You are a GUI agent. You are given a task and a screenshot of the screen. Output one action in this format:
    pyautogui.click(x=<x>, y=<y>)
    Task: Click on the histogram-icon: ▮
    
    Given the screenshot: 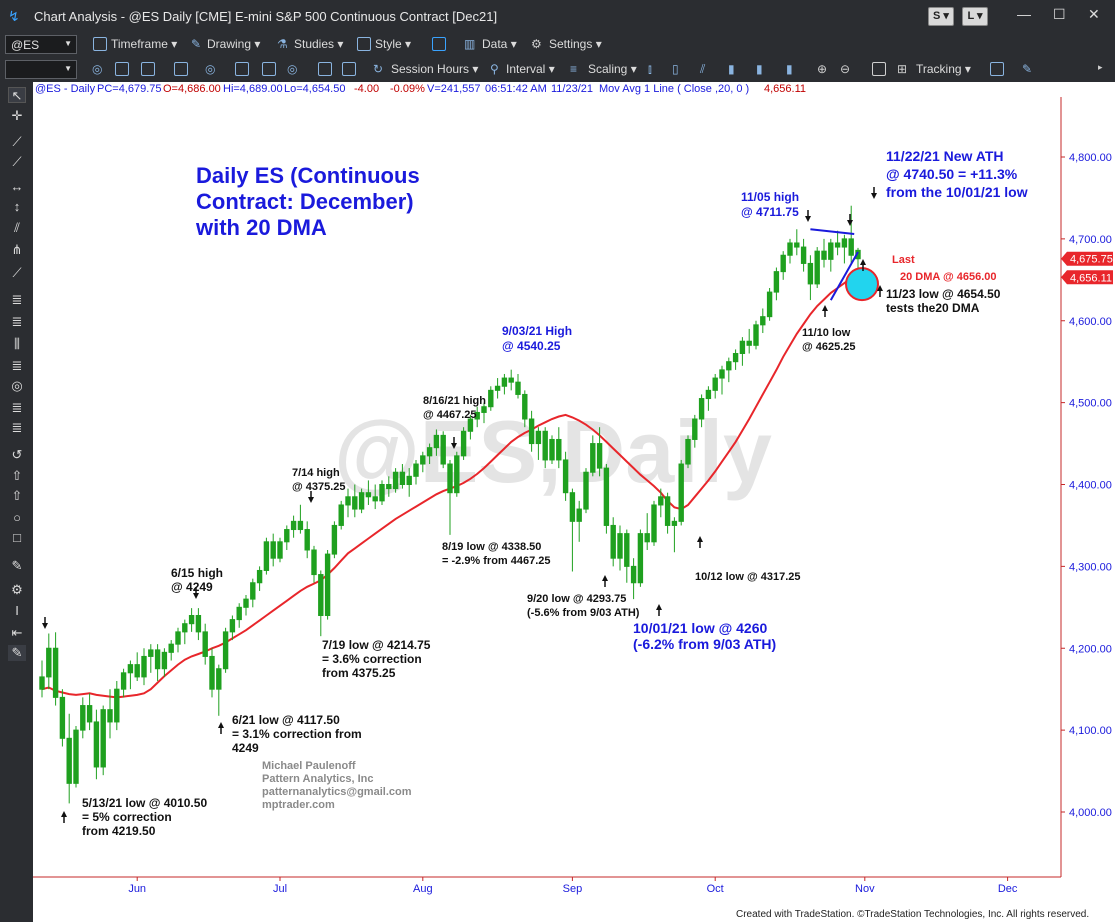 What is the action you would take?
    pyautogui.click(x=759, y=69)
    